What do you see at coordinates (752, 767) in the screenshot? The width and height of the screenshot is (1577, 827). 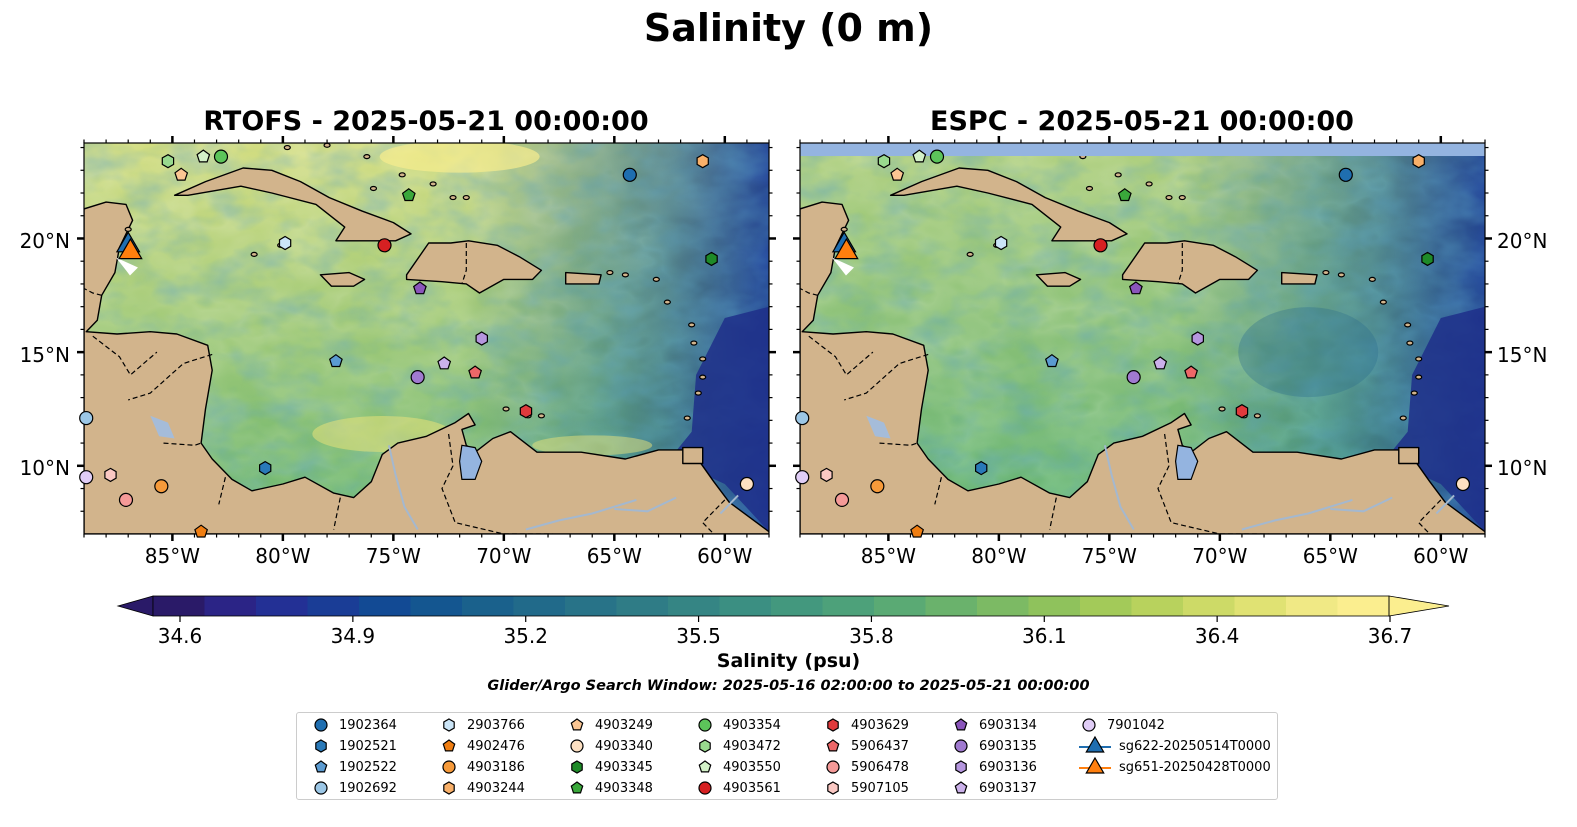 I see `legend-label: 4903550` at bounding box center [752, 767].